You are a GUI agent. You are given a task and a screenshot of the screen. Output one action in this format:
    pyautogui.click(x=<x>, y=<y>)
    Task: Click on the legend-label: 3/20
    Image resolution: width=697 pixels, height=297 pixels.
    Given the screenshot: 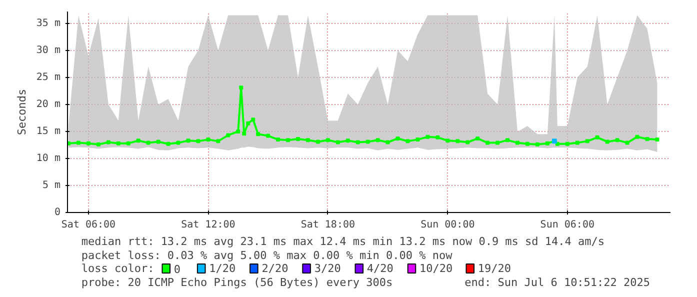 What is the action you would take?
    pyautogui.click(x=327, y=268)
    